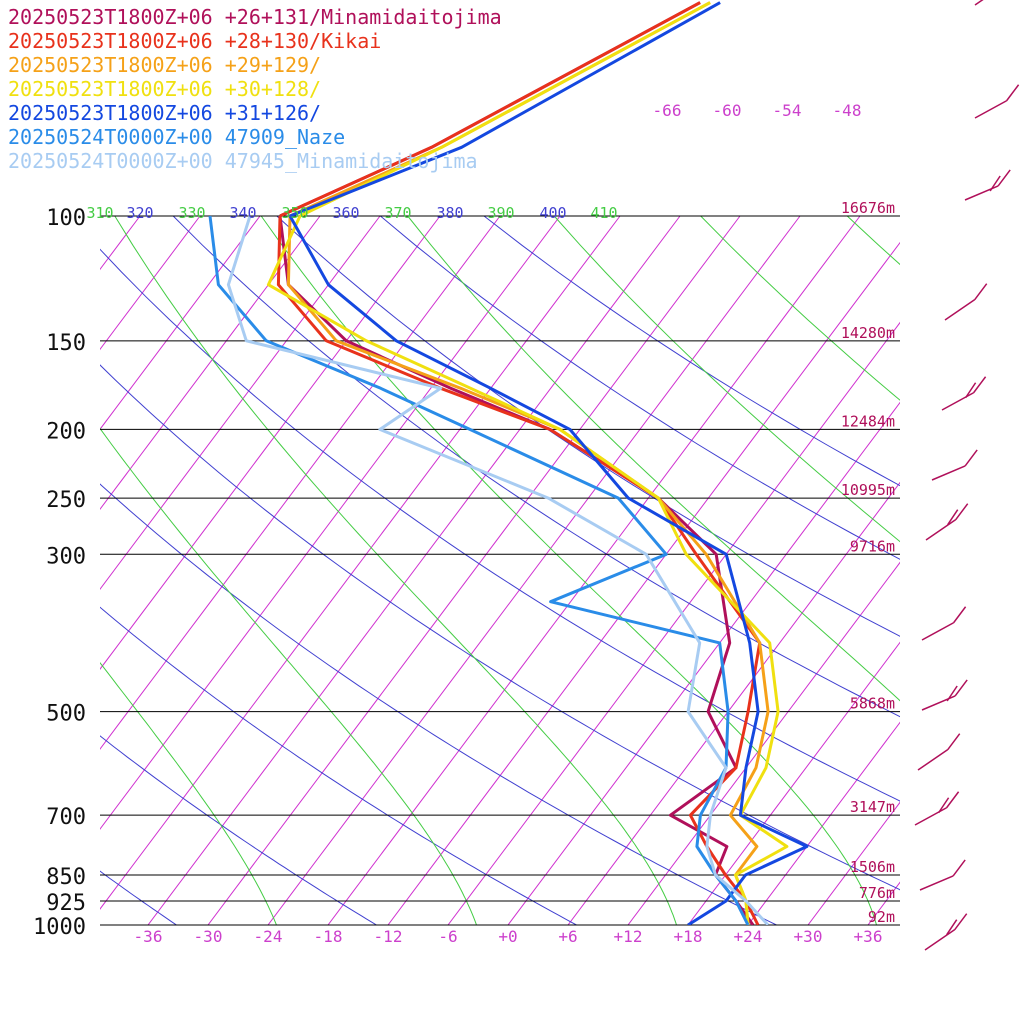 The width and height of the screenshot is (1024, 1024). I want to click on wind-barbs, so click(967, 475).